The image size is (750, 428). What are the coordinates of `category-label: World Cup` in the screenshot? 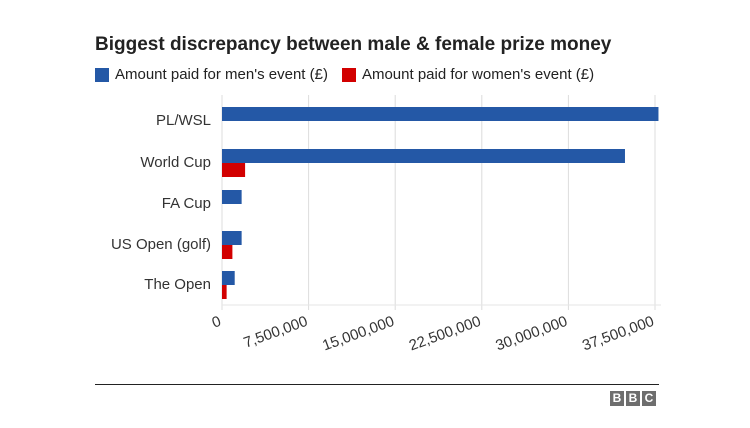 It's located at (175, 162).